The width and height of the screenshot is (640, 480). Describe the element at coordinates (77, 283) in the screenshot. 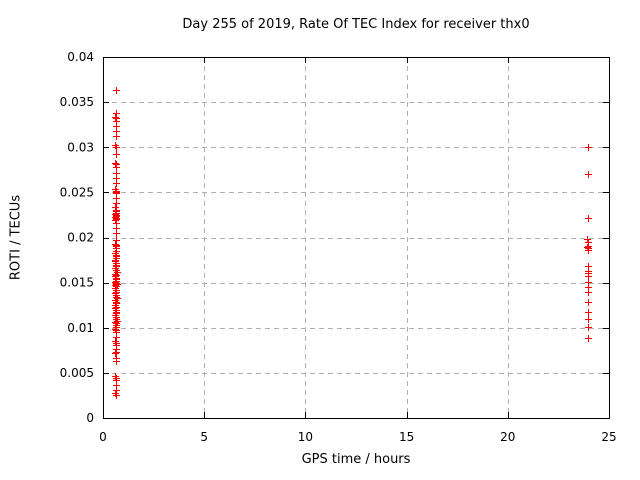

I see `y-tick-label: 0.015` at that location.